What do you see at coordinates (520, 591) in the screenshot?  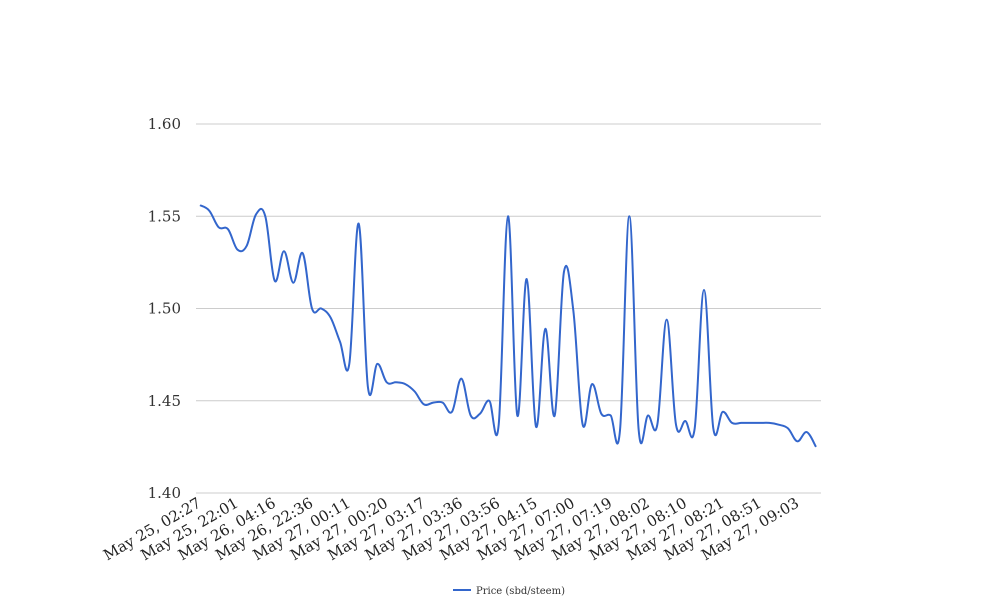 I see `legend-label-price: Price (sbd/steem)` at bounding box center [520, 591].